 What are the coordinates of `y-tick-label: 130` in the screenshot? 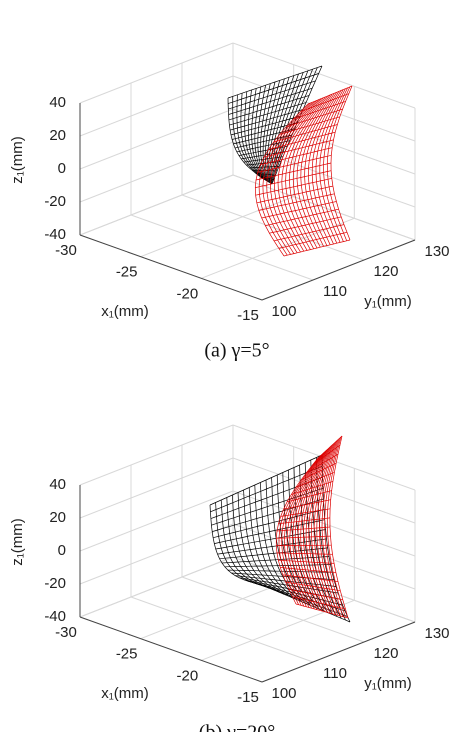 It's located at (436, 251).